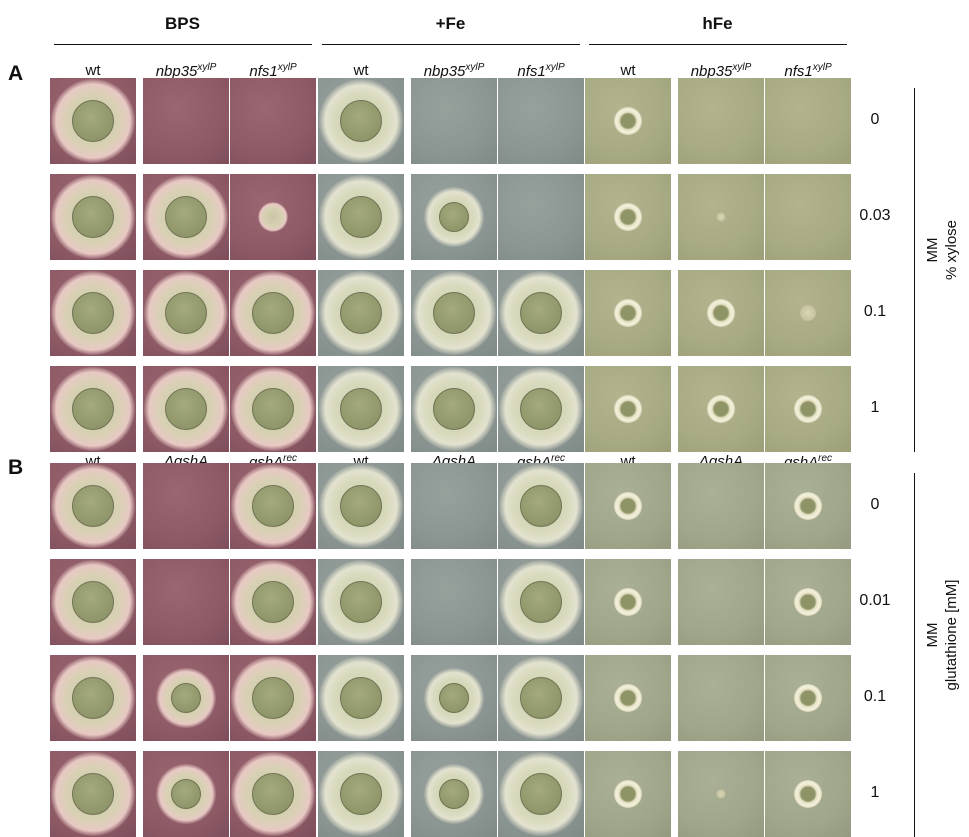 This screenshot has width=969, height=837. What do you see at coordinates (875, 215) in the screenshot?
I see `row-value: 0.03` at bounding box center [875, 215].